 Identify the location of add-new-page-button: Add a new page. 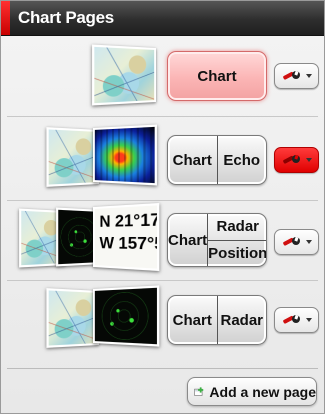
(252, 391).